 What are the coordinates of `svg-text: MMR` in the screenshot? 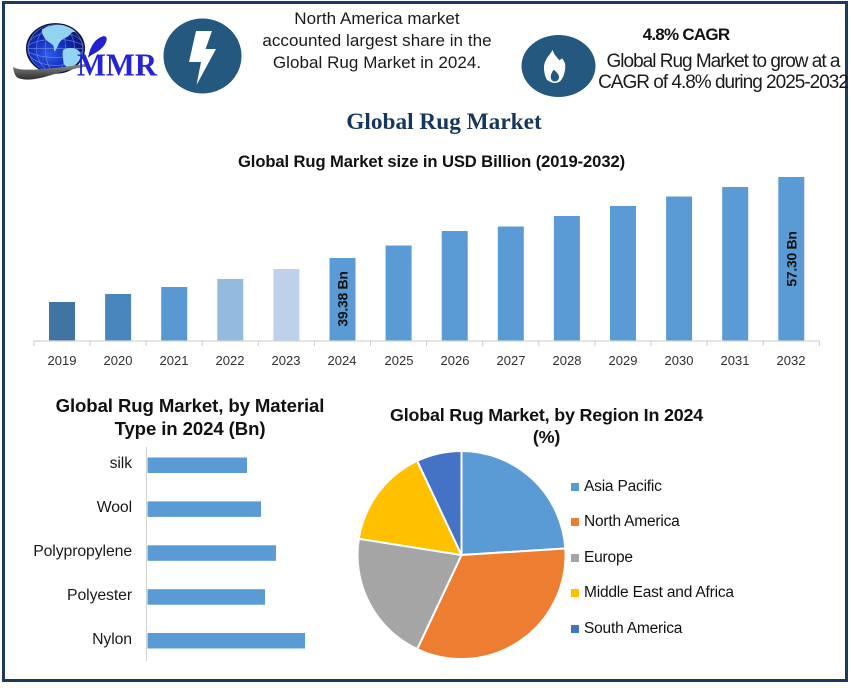 It's located at (117, 65).